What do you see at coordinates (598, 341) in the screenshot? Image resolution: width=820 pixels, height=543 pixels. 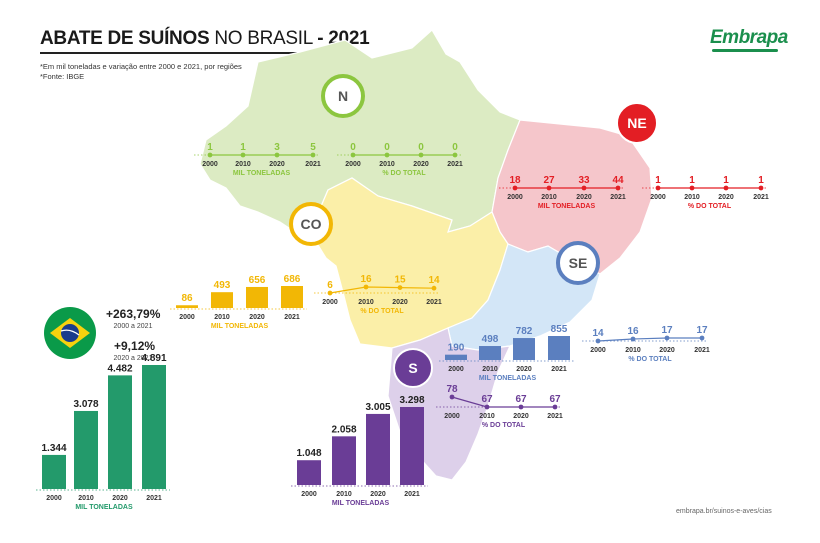 I see `southeast-share-point-2000` at bounding box center [598, 341].